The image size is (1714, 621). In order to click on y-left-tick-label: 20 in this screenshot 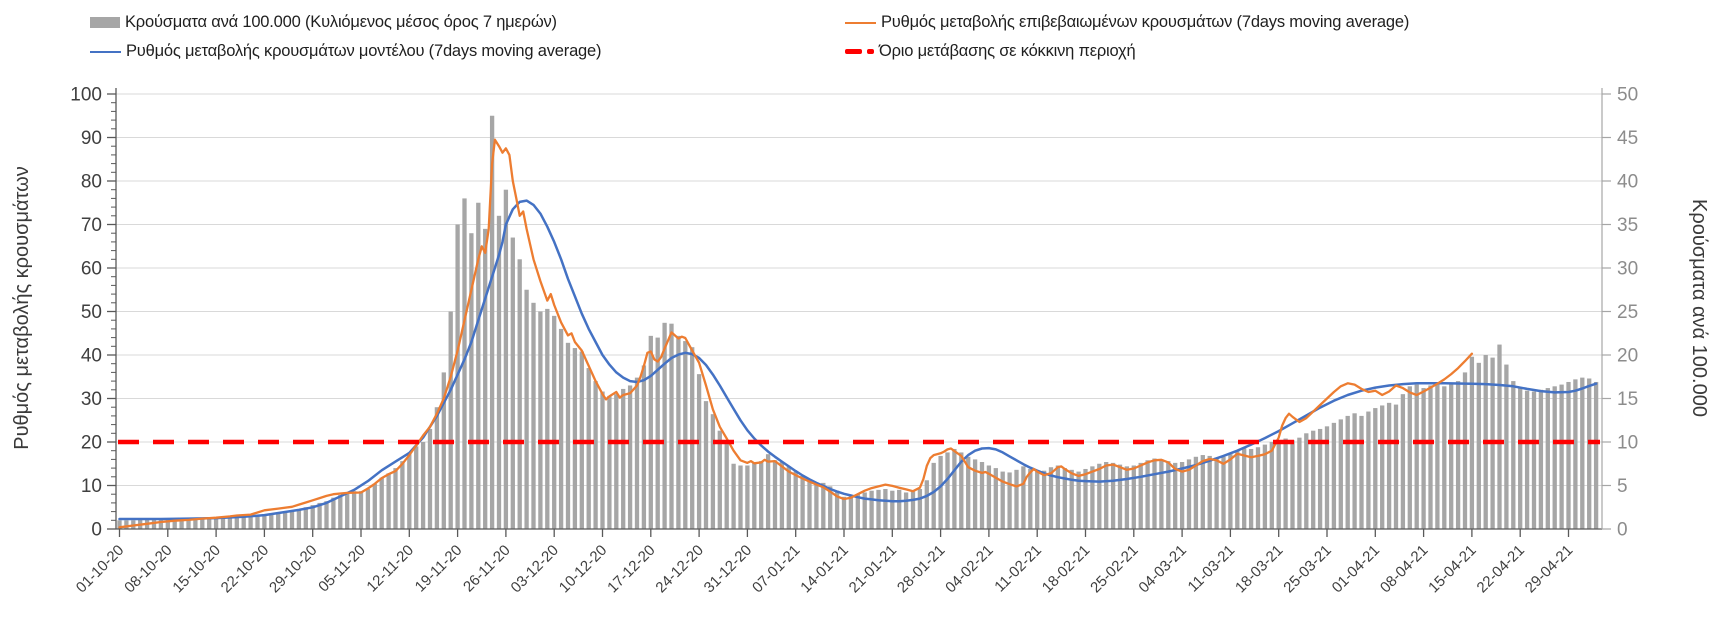, I will do `click(91, 443)`.